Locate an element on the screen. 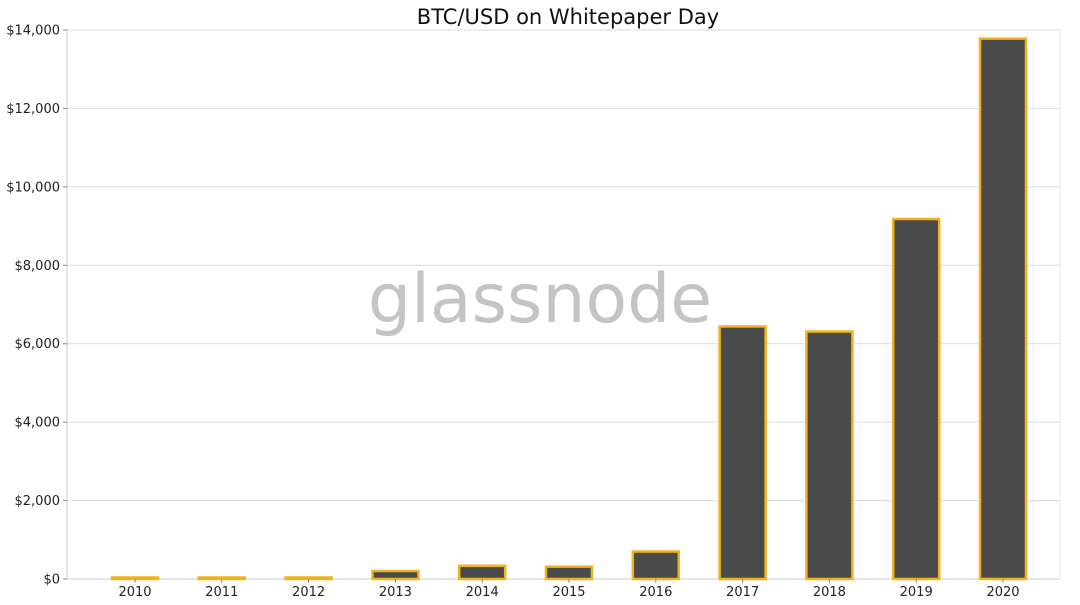 The image size is (1080, 605). y-tick-label: $8,000 is located at coordinates (38, 266).